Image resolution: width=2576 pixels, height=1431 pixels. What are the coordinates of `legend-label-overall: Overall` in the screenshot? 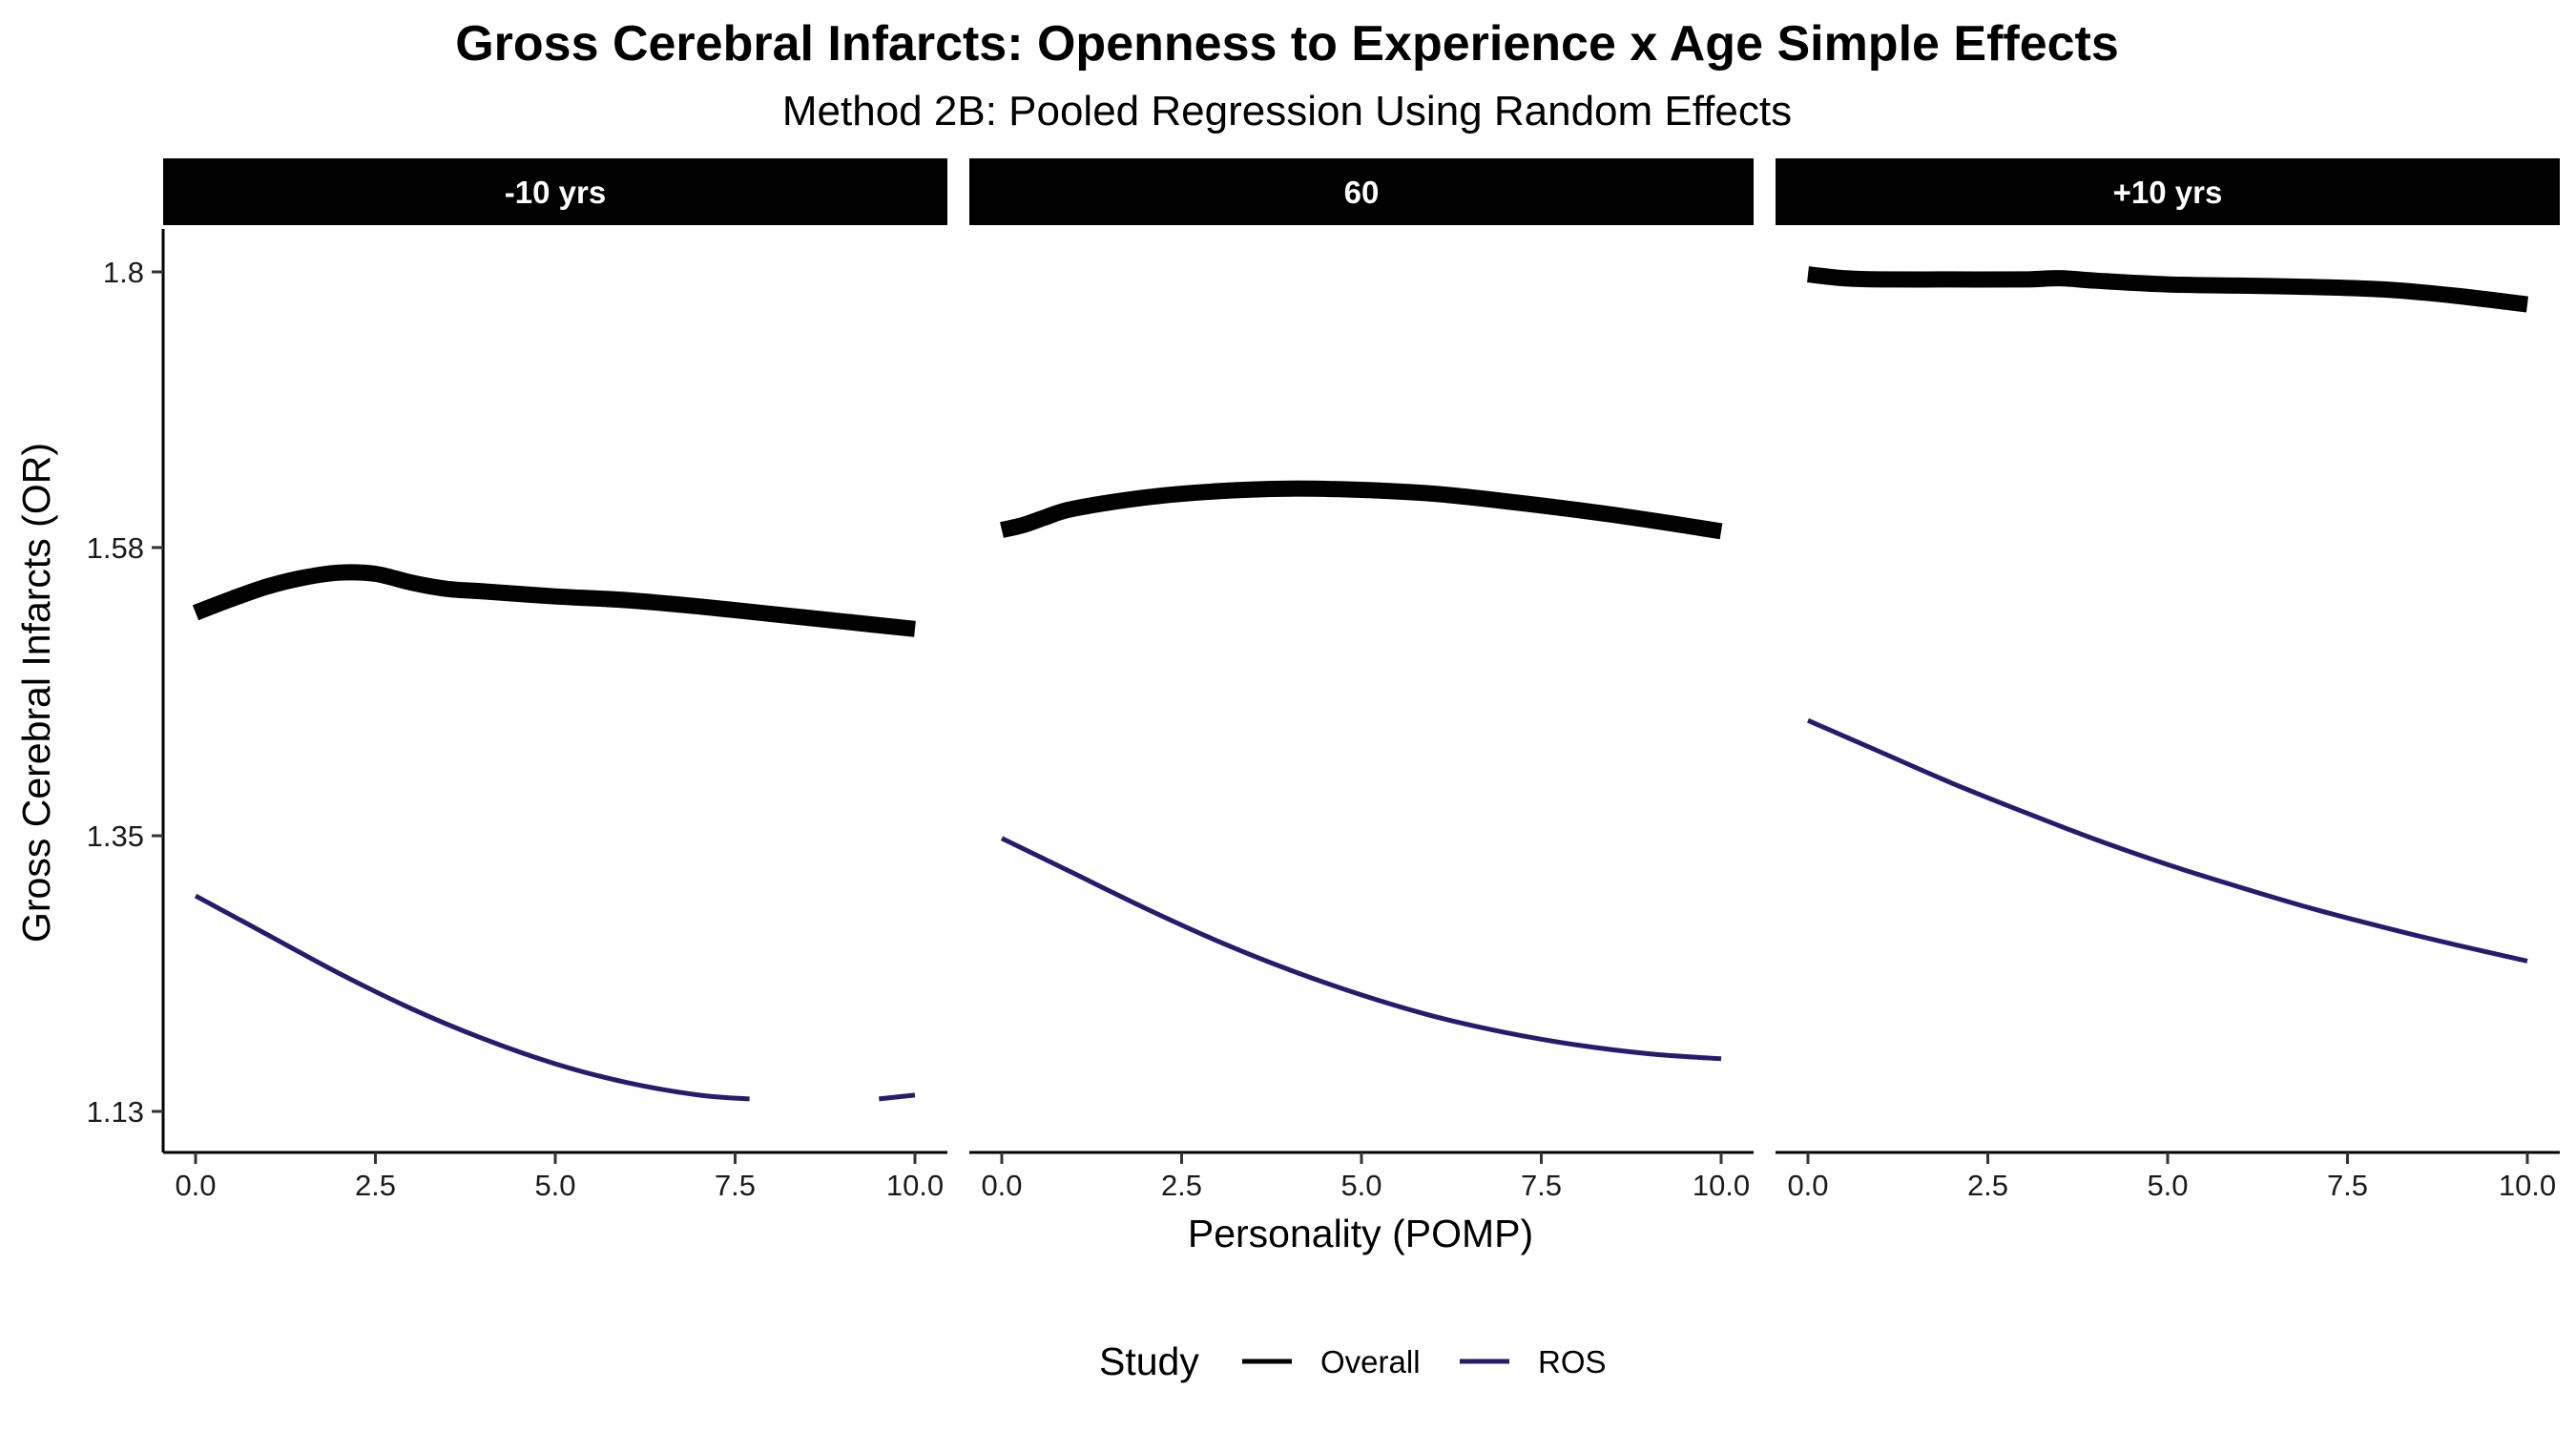 It's located at (1370, 1361).